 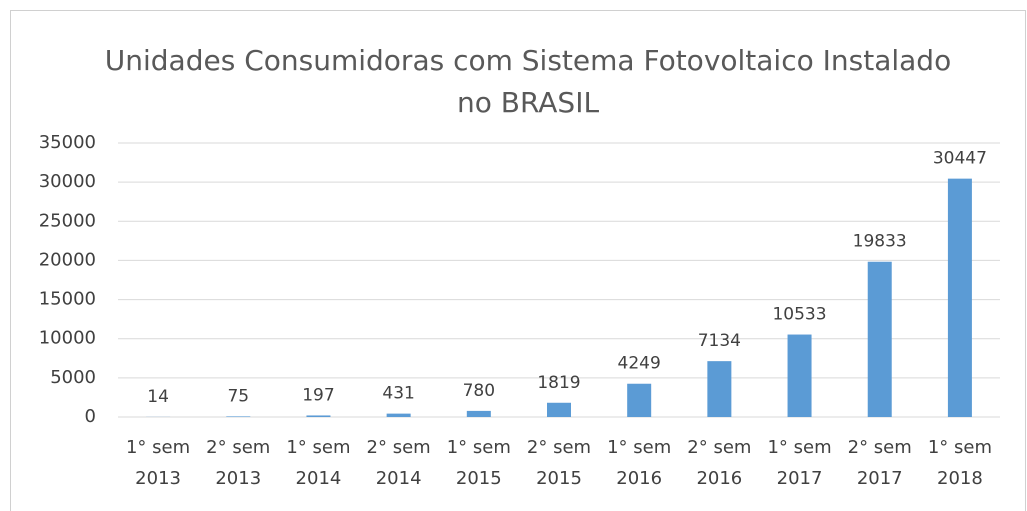 I want to click on x-tick-label: 2° sem 2013, so click(x=238, y=463).